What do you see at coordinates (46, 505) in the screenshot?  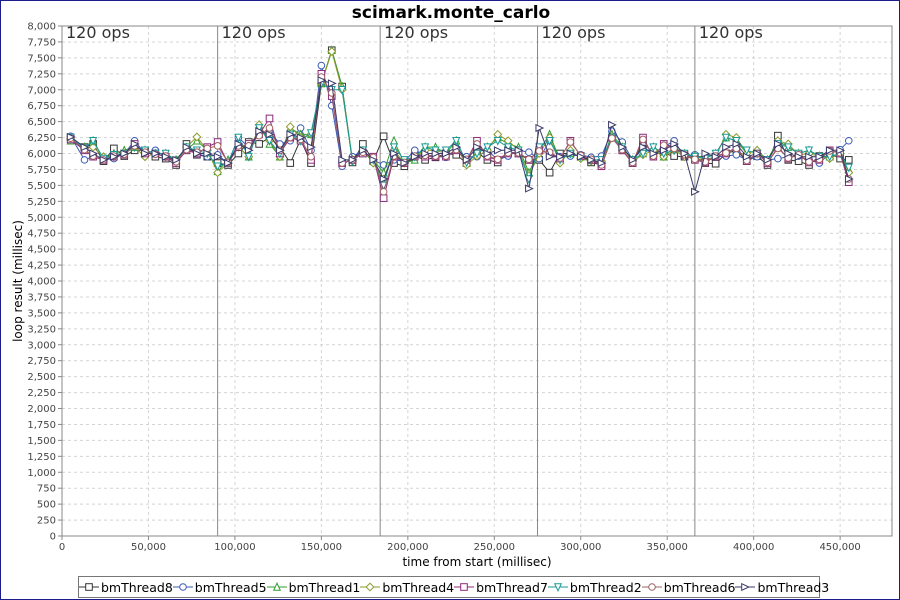 I see `y-tick-label: 500` at bounding box center [46, 505].